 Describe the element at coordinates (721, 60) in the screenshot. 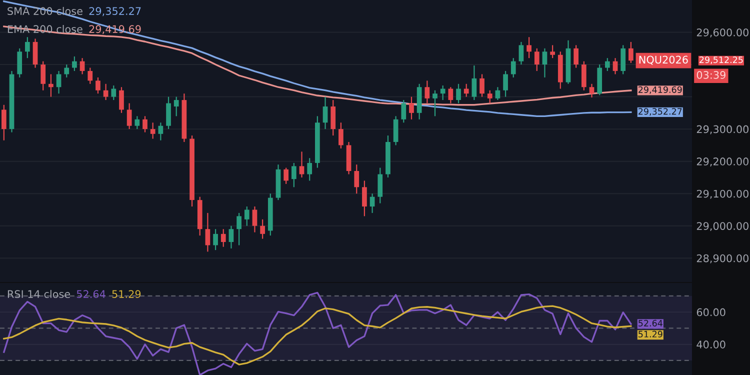

I see `text: 29,512.25` at that location.